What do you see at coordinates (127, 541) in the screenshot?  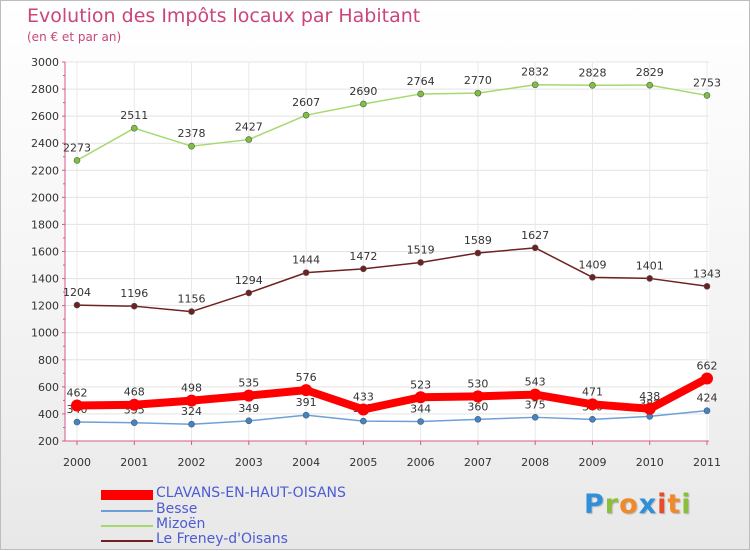 I see `legend-swatch-freney` at bounding box center [127, 541].